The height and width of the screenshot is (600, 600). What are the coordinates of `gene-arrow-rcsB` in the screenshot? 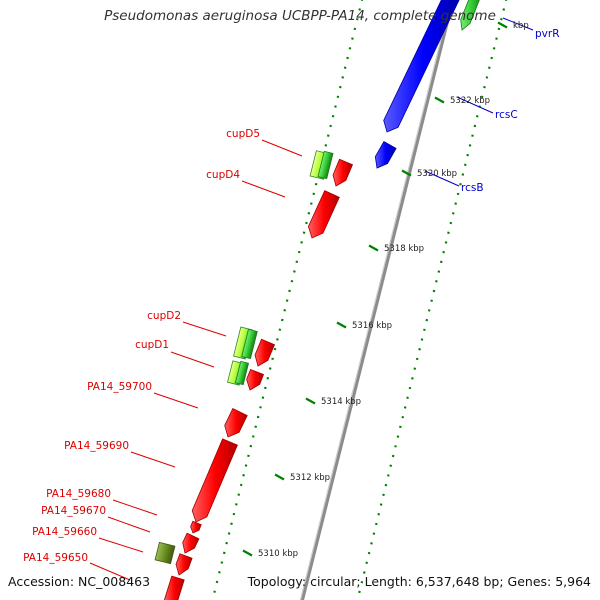 It's located at (385, 155).